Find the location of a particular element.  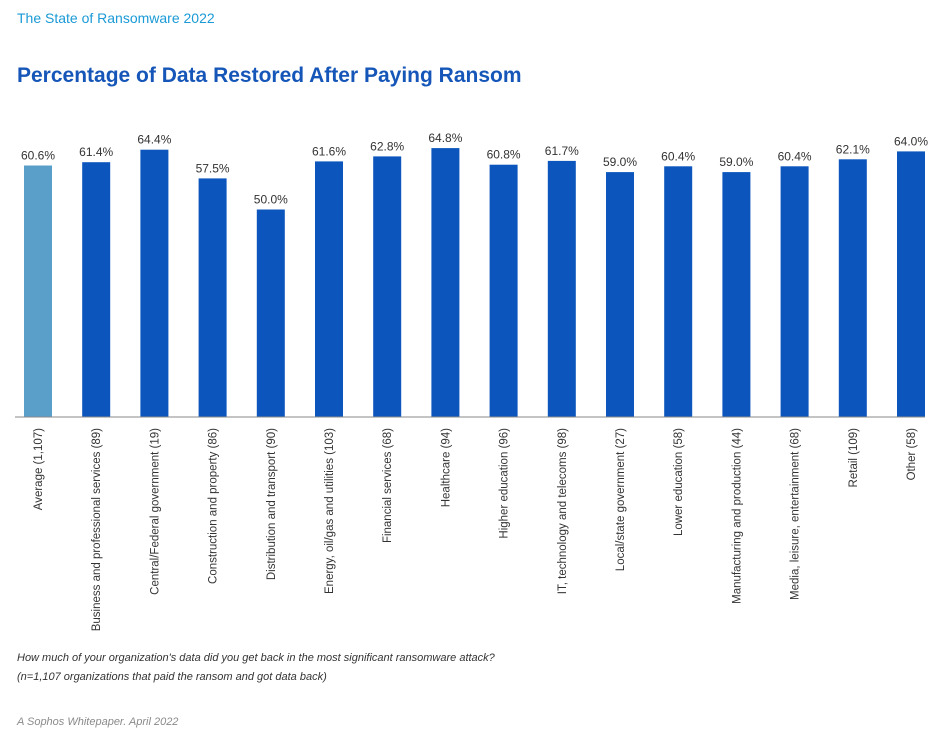

category-label: IT, technology and telecoms (98) is located at coordinates (563, 511).